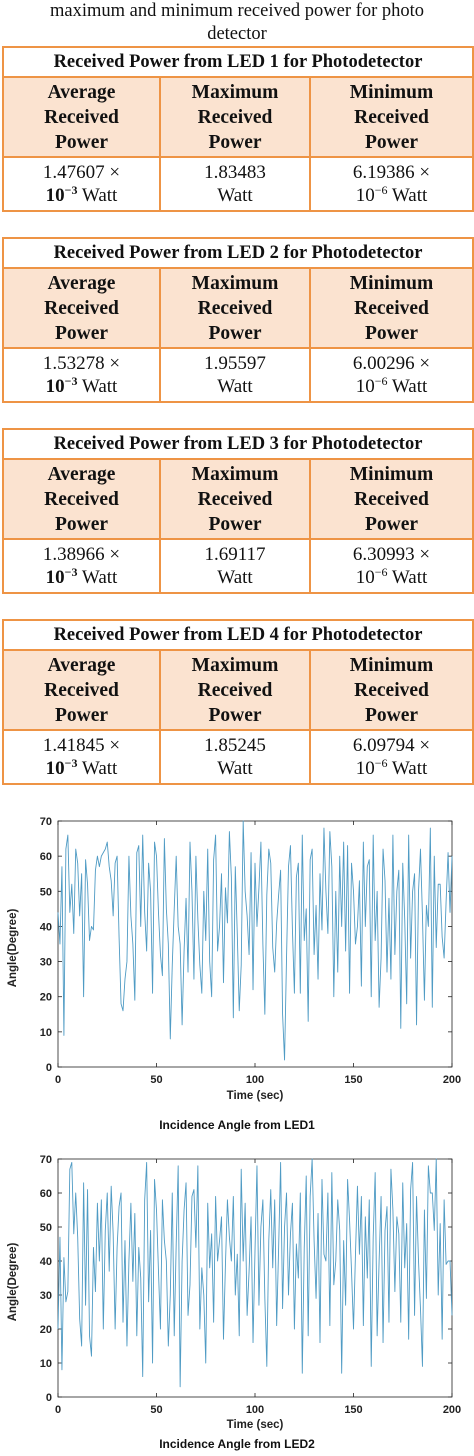 This screenshot has width=474, height=1456. What do you see at coordinates (81, 757) in the screenshot?
I see `average-value: 1.41845 × 10−3 Watt` at bounding box center [81, 757].